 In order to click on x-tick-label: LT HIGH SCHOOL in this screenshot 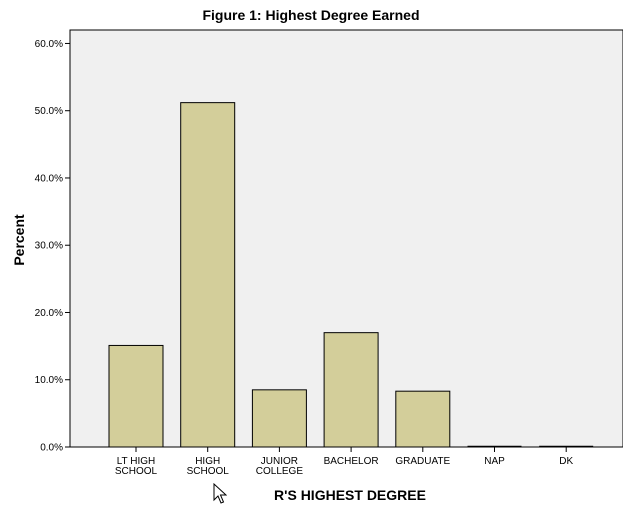, I will do `click(136, 466)`.